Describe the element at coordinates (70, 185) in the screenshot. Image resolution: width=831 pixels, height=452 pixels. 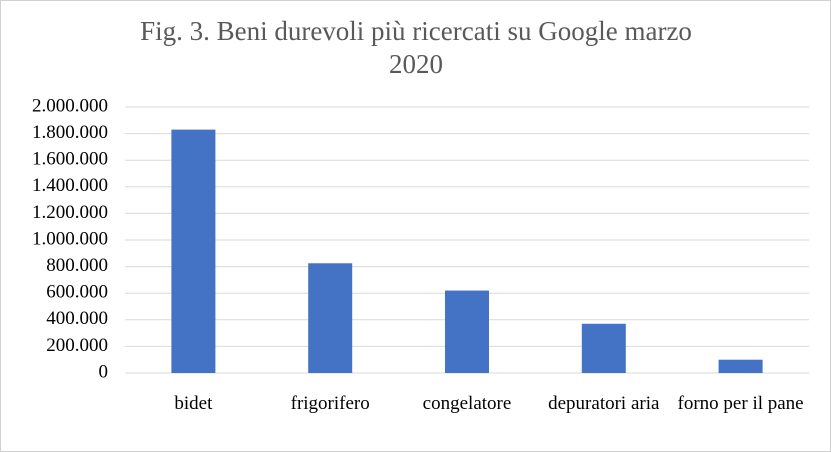
I see `y-tick-label: 1.400.000` at that location.